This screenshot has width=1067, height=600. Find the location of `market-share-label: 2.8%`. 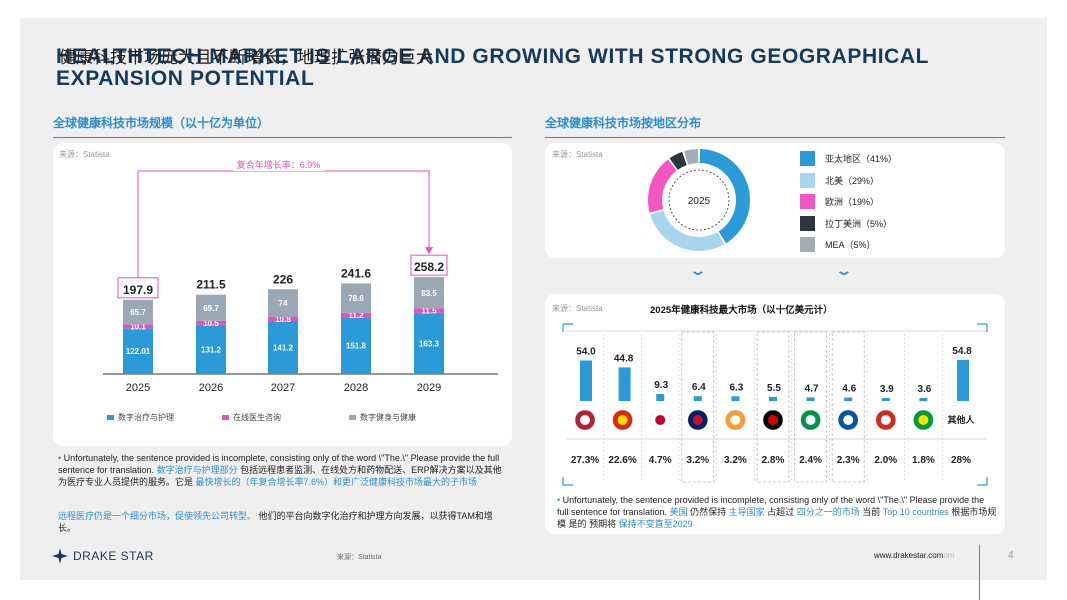

market-share-label: 2.8% is located at coordinates (773, 460).